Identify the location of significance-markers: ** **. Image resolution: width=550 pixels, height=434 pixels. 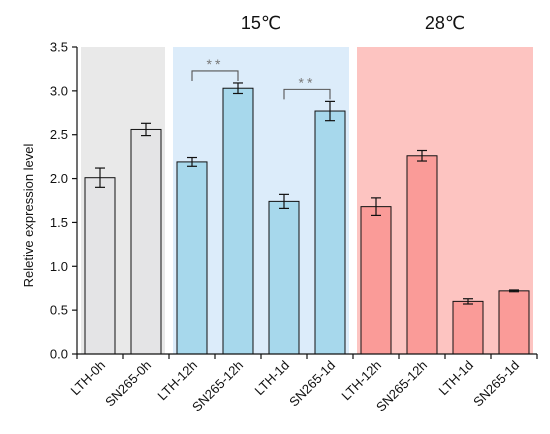
(261, 78).